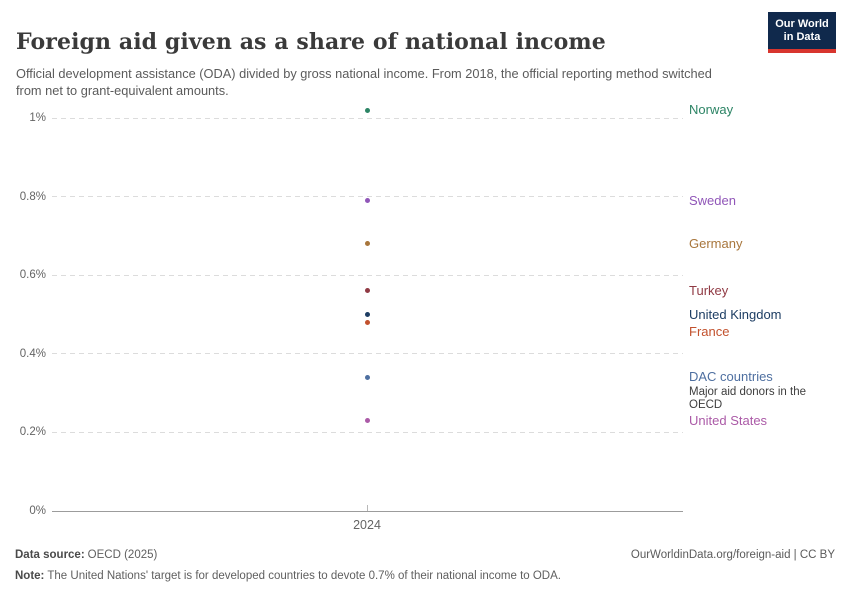 This screenshot has width=850, height=600. I want to click on dot-united-states, so click(367, 421).